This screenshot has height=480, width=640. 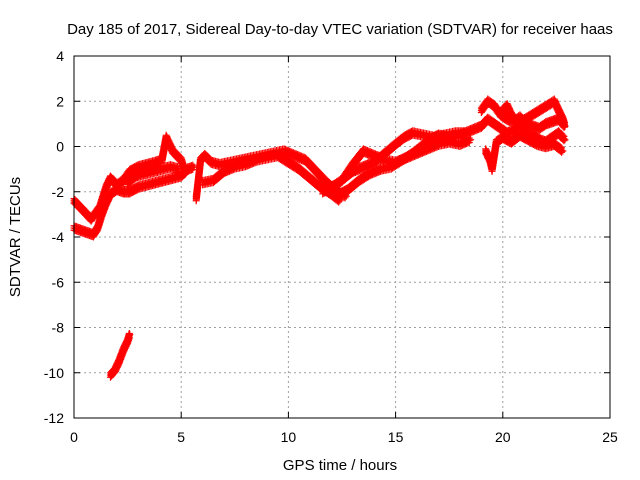 I want to click on y-tick-label: -2, so click(x=58, y=192).